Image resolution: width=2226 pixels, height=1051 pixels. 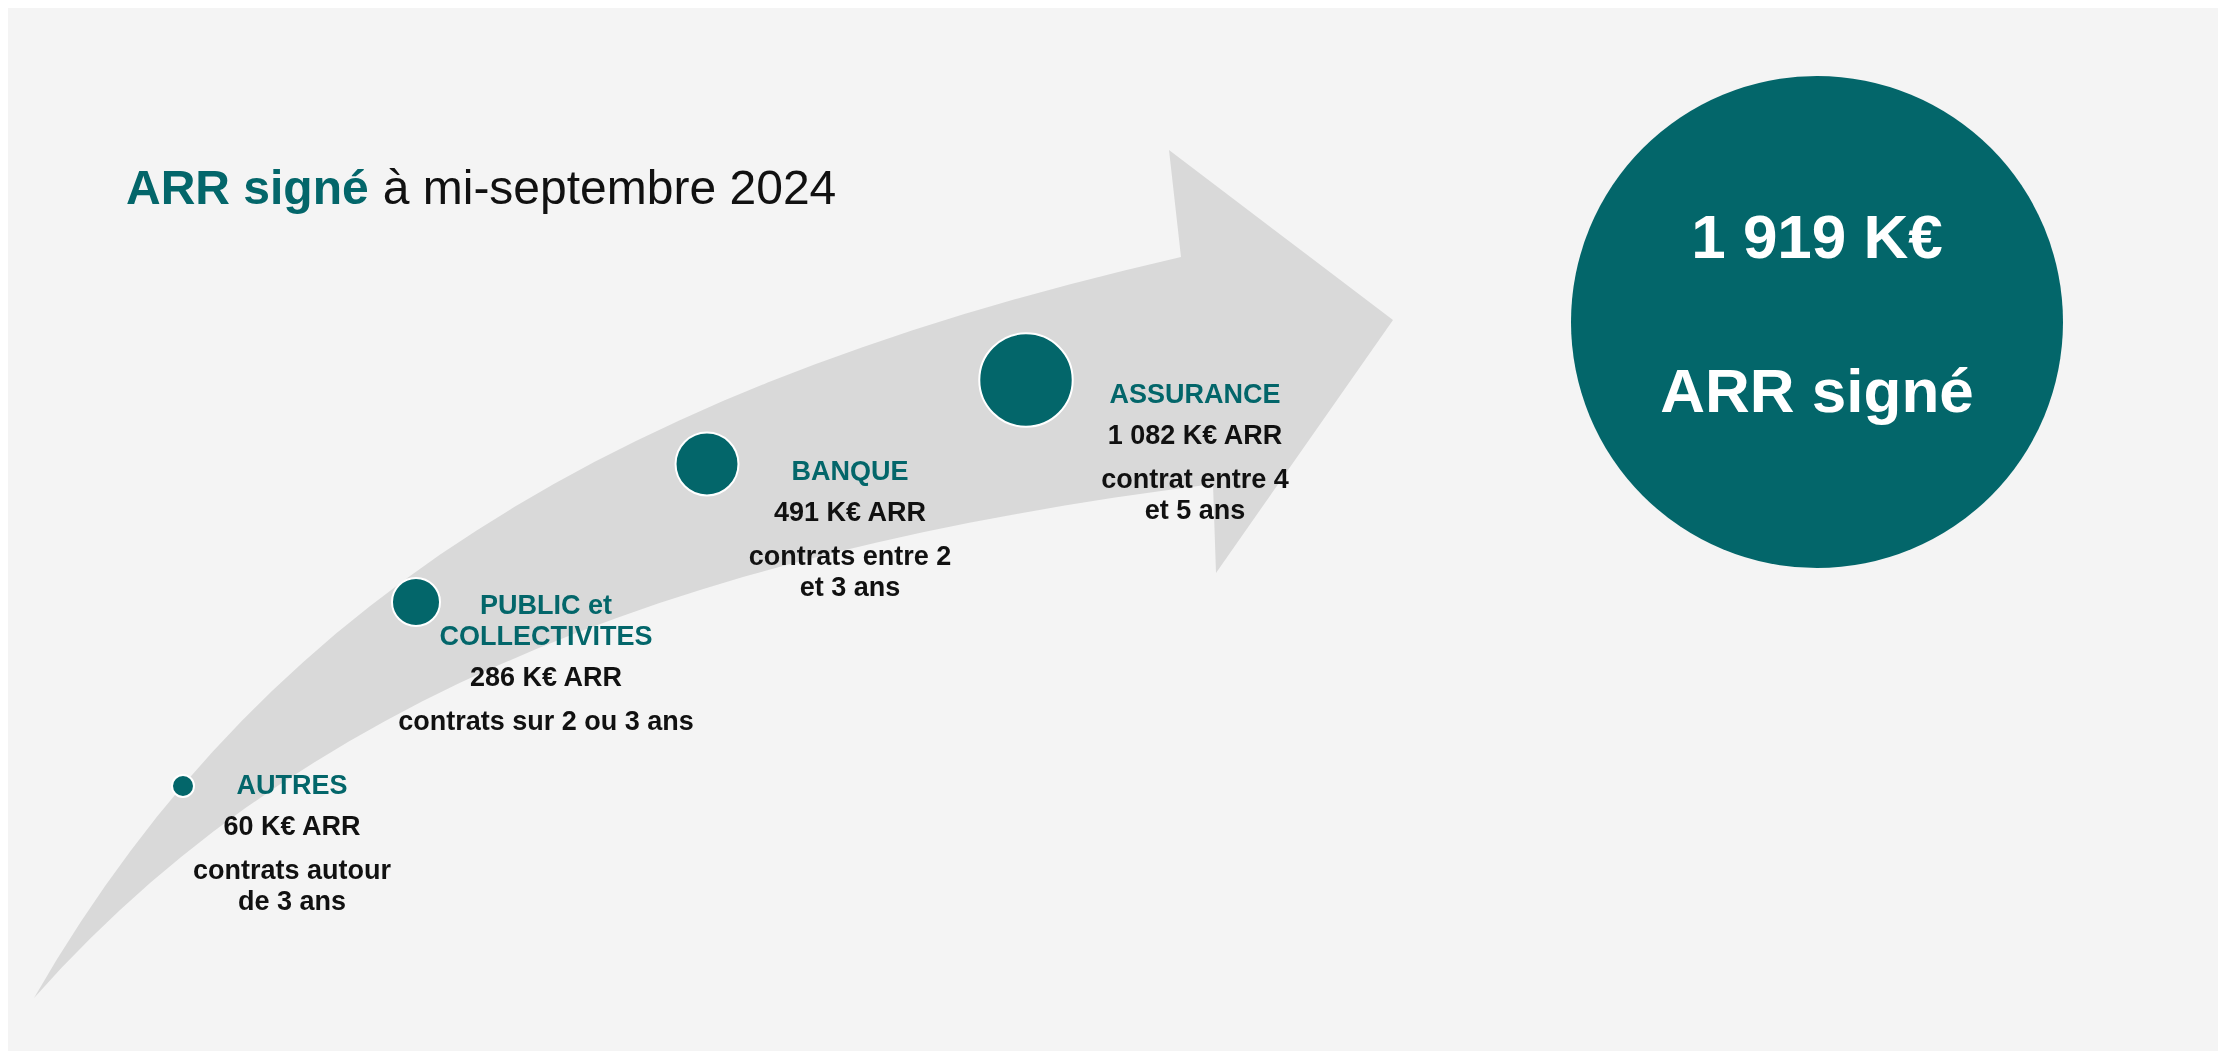 I want to click on data-label: 1 082 K€ ARR, so click(x=1195, y=435).